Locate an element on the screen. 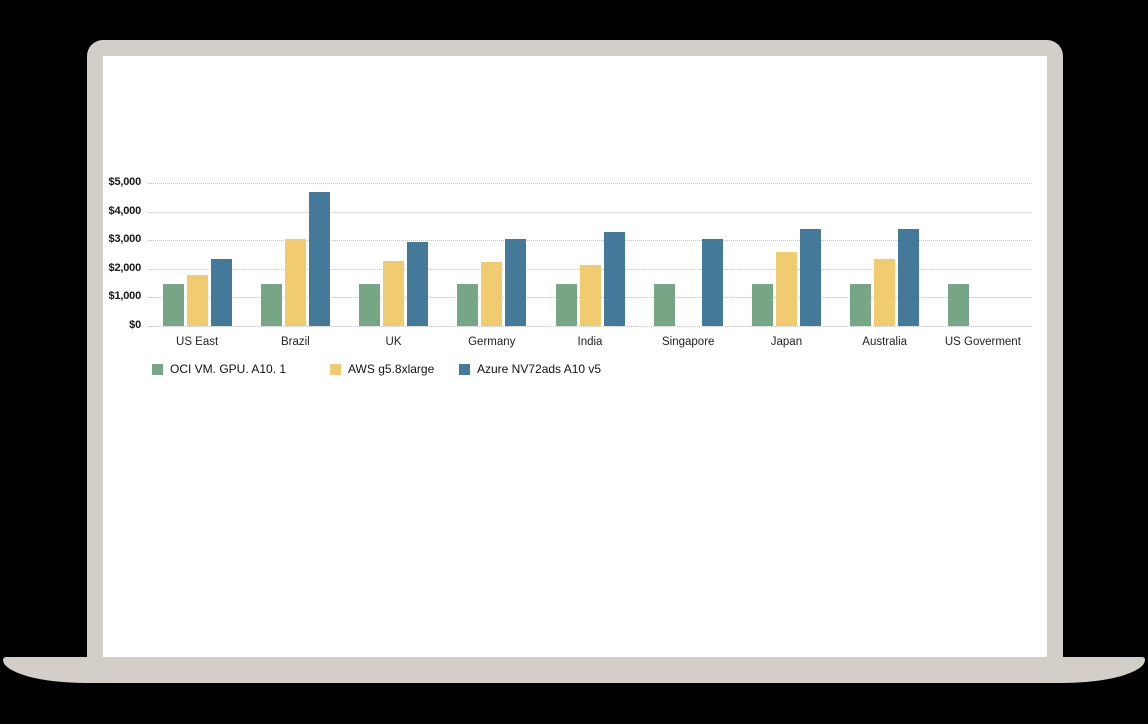 This screenshot has height=724, width=1148. legend-label: Azure NV72ads A10 v5 is located at coordinates (539, 369).